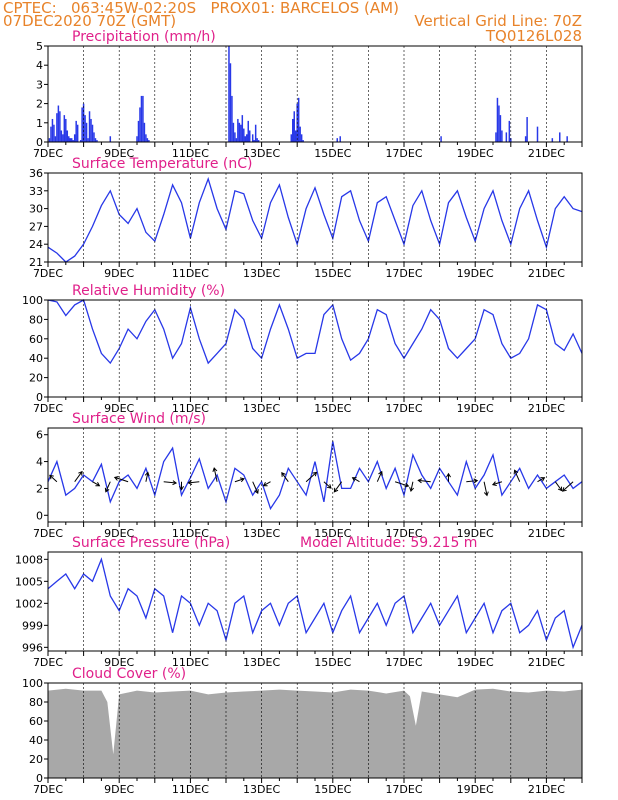  Describe the element at coordinates (315, 94) in the screenshot. I see `panel-frame` at that location.